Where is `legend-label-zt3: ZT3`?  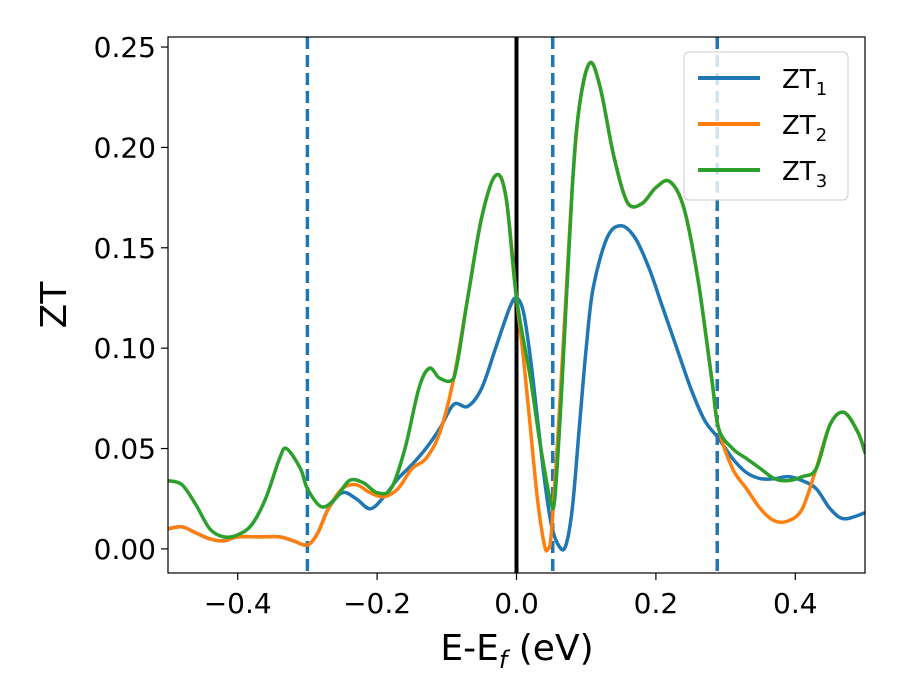
legend-label-zt3: ZT3 is located at coordinates (804, 174).